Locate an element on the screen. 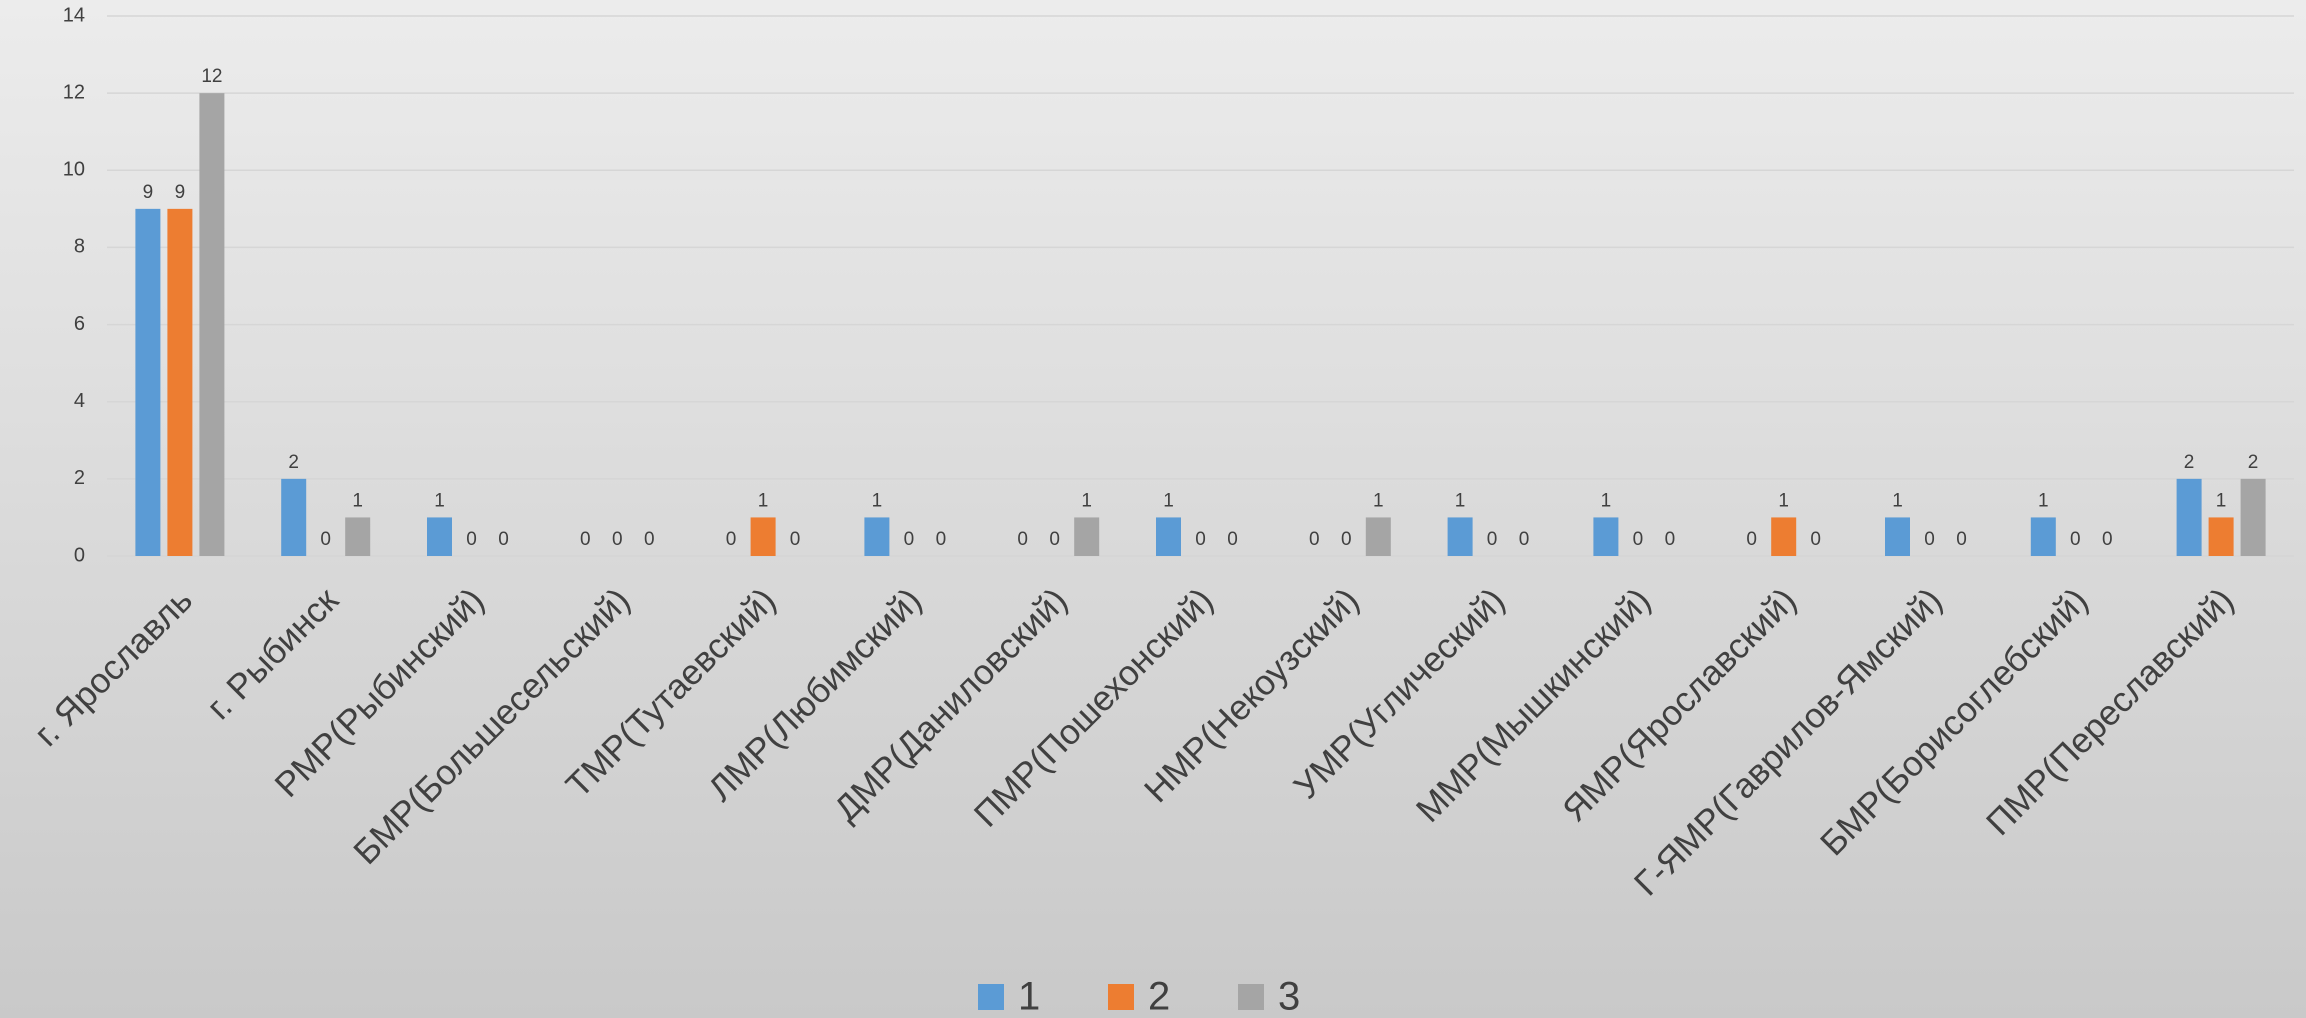 The height and width of the screenshot is (1018, 2306). y-tick-label: 4 is located at coordinates (79, 401).